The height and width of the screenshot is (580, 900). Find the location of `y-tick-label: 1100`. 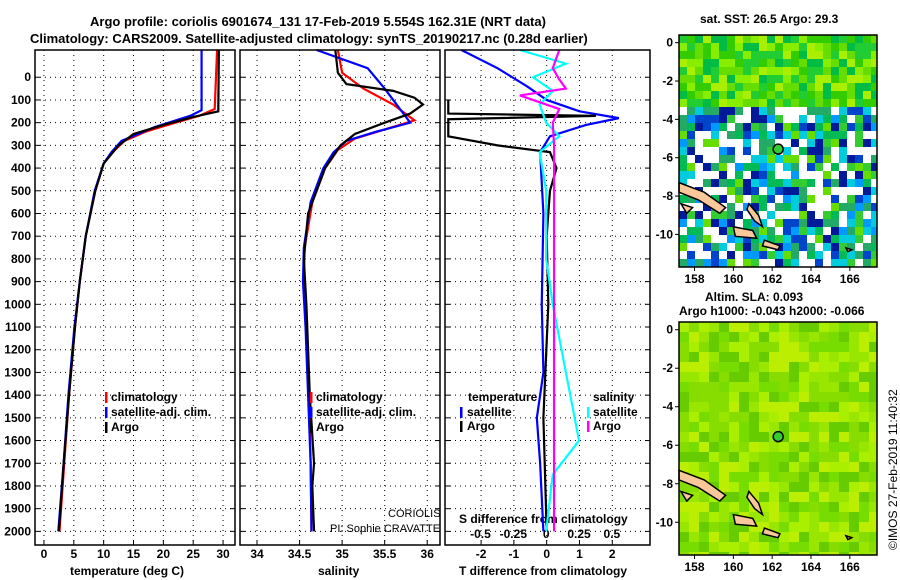

y-tick-label: 1100 is located at coordinates (18, 327).